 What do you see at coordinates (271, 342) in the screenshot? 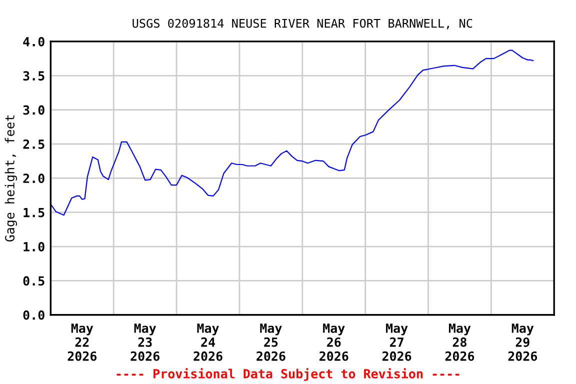
I see `x-tick-label: May 25 2026` at bounding box center [271, 342].